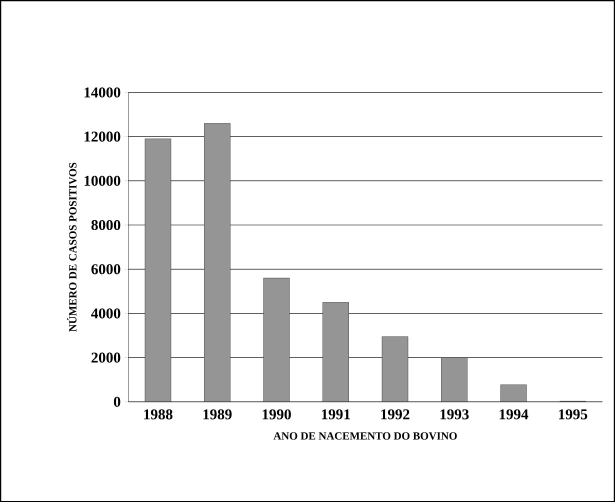  Describe the element at coordinates (105, 225) in the screenshot. I see `y-tick-label: 8000` at that location.